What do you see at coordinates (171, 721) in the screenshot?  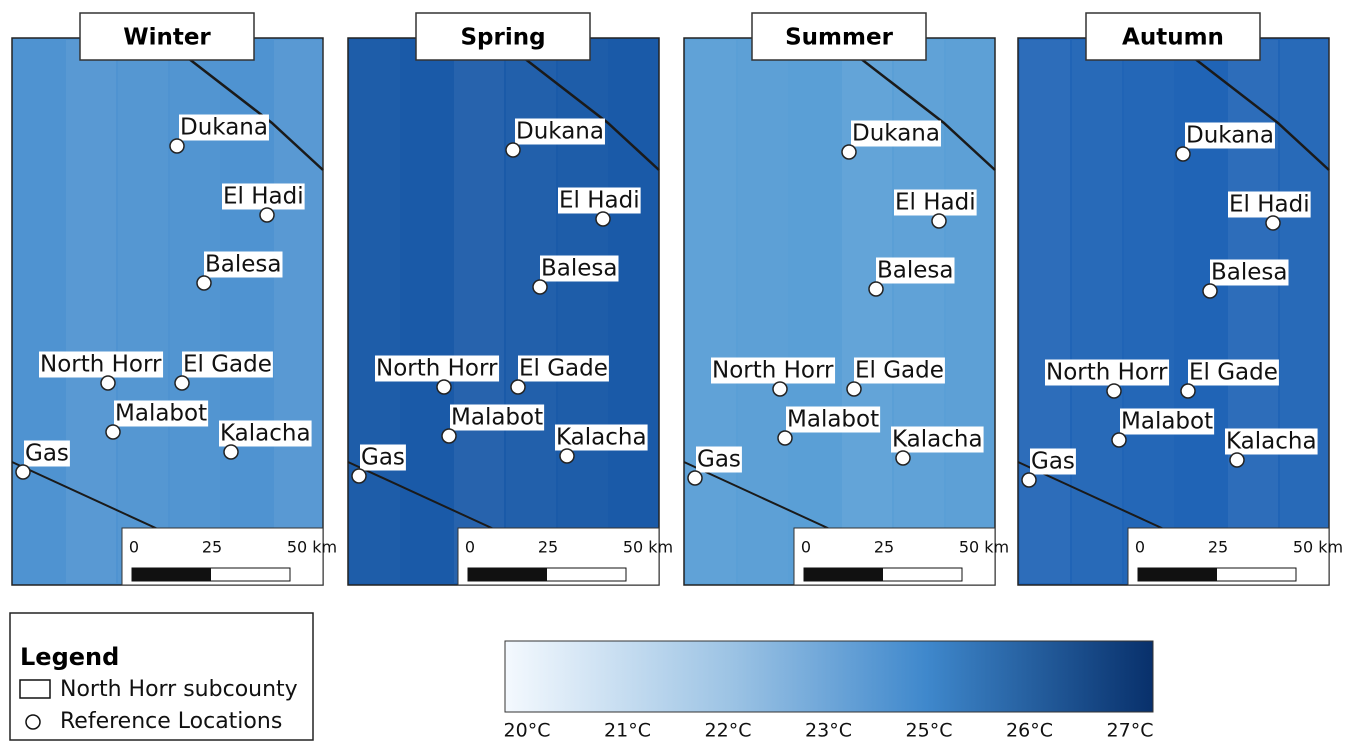 I see `legend-item: Reference Locations` at bounding box center [171, 721].